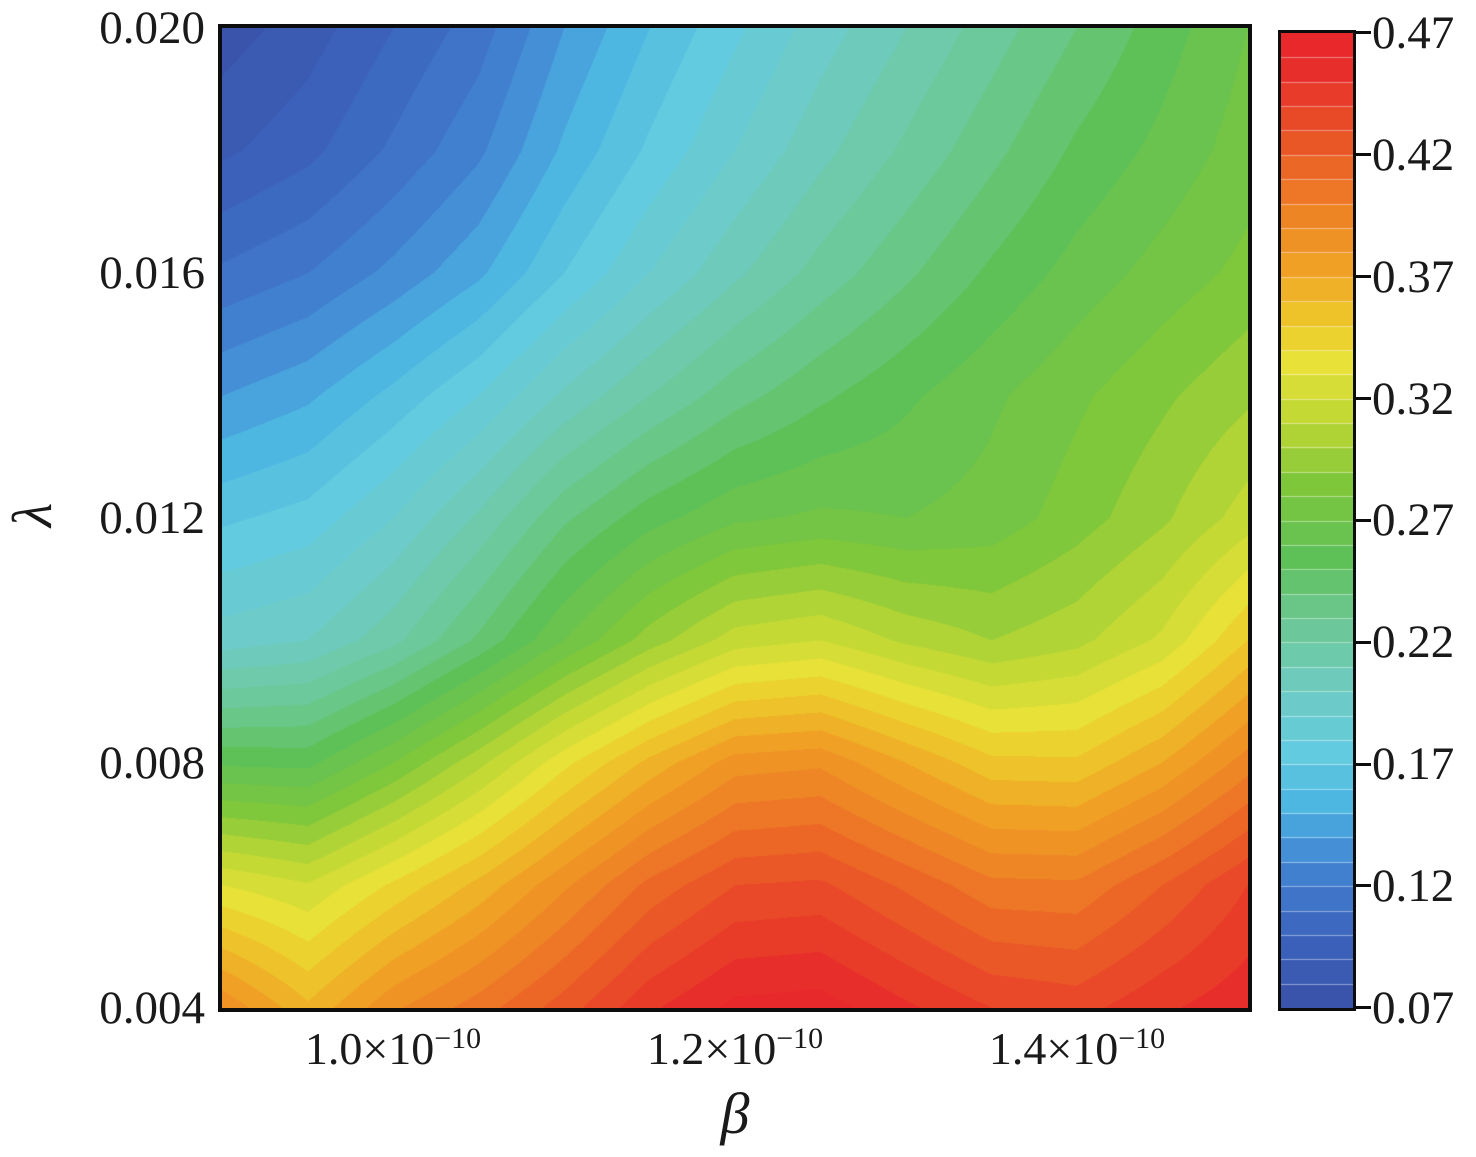 Image resolution: width=1476 pixels, height=1157 pixels. Describe the element at coordinates (1053, 1048) in the screenshot. I see `x-tick-base: 1.4×10` at that location.